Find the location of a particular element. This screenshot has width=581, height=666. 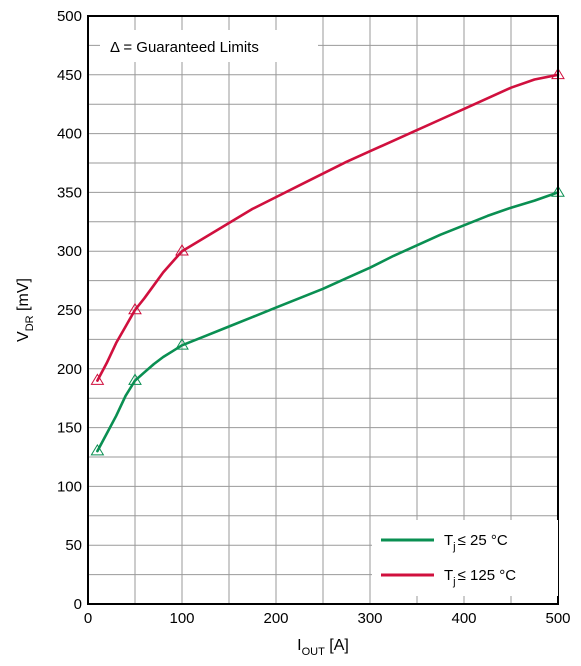

legend-label-125c-sub: j is located at coordinates (453, 582).